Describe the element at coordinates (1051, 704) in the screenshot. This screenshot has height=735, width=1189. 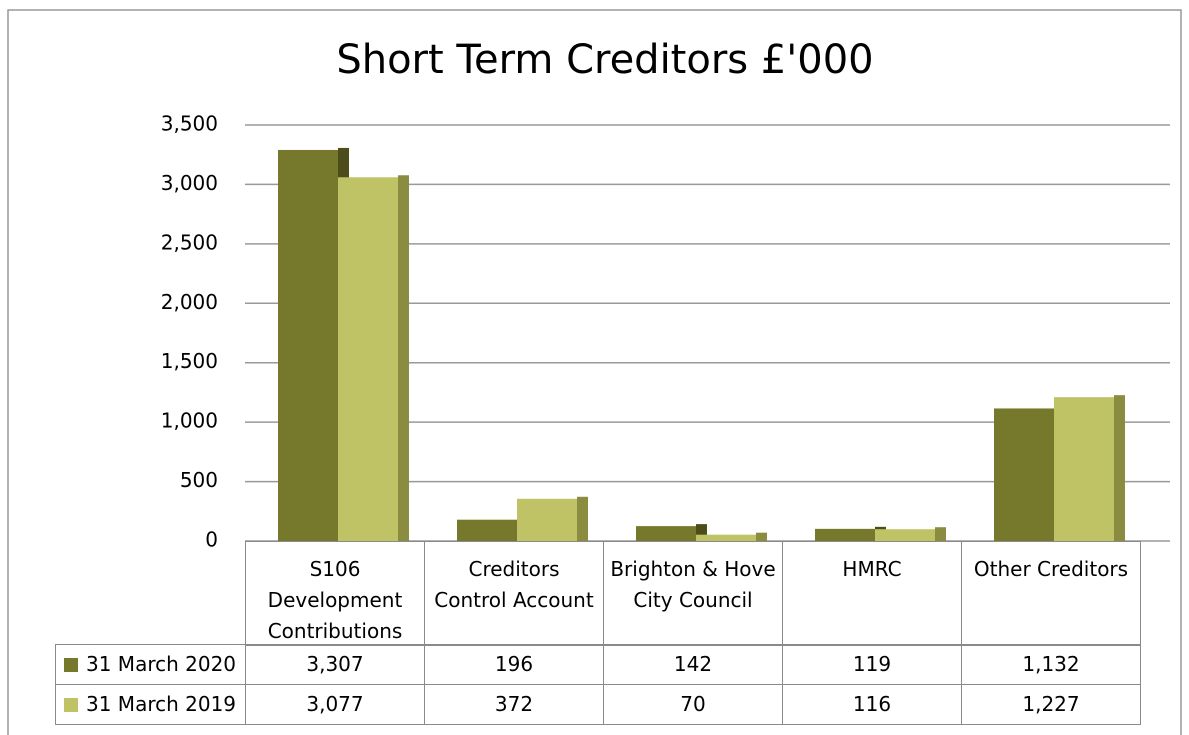
I see `table-value: 1,227` at that location.